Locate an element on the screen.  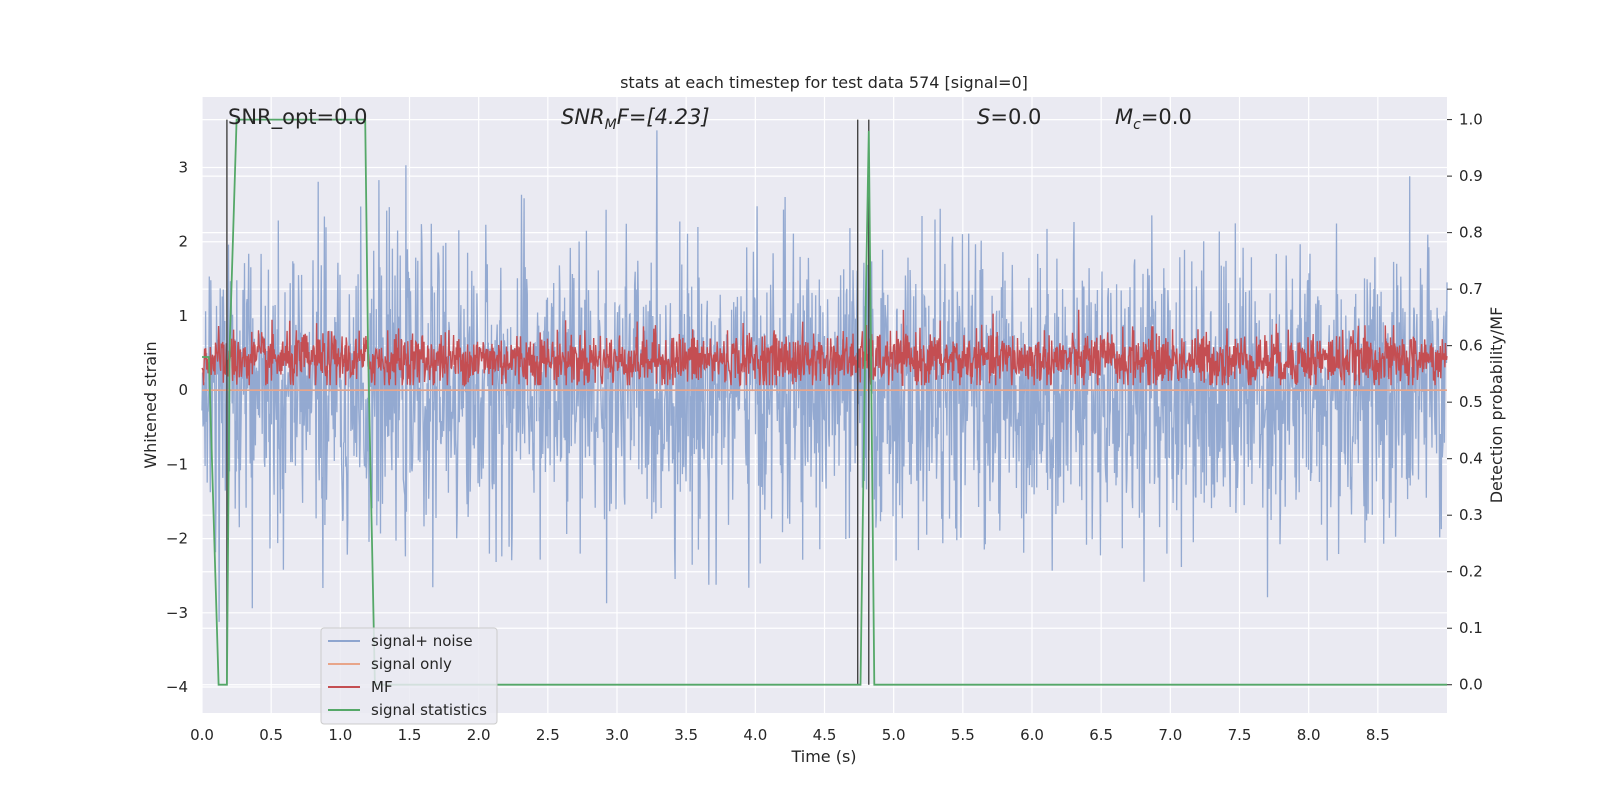
s-label: S is located at coordinates (983, 117).